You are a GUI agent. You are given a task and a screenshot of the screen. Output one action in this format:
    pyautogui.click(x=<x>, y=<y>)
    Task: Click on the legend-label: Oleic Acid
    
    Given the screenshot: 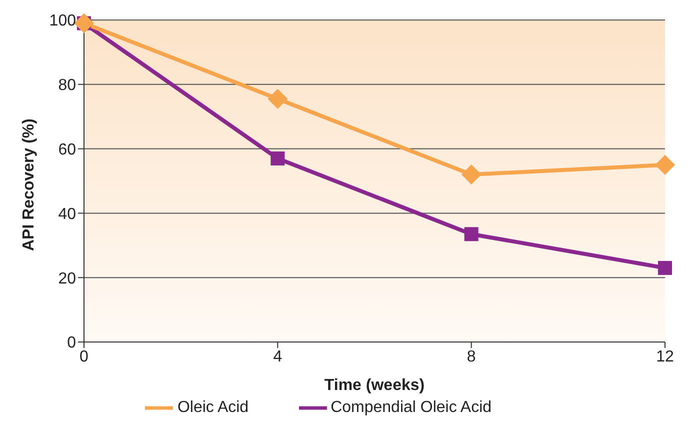 What is the action you would take?
    pyautogui.click(x=213, y=407)
    